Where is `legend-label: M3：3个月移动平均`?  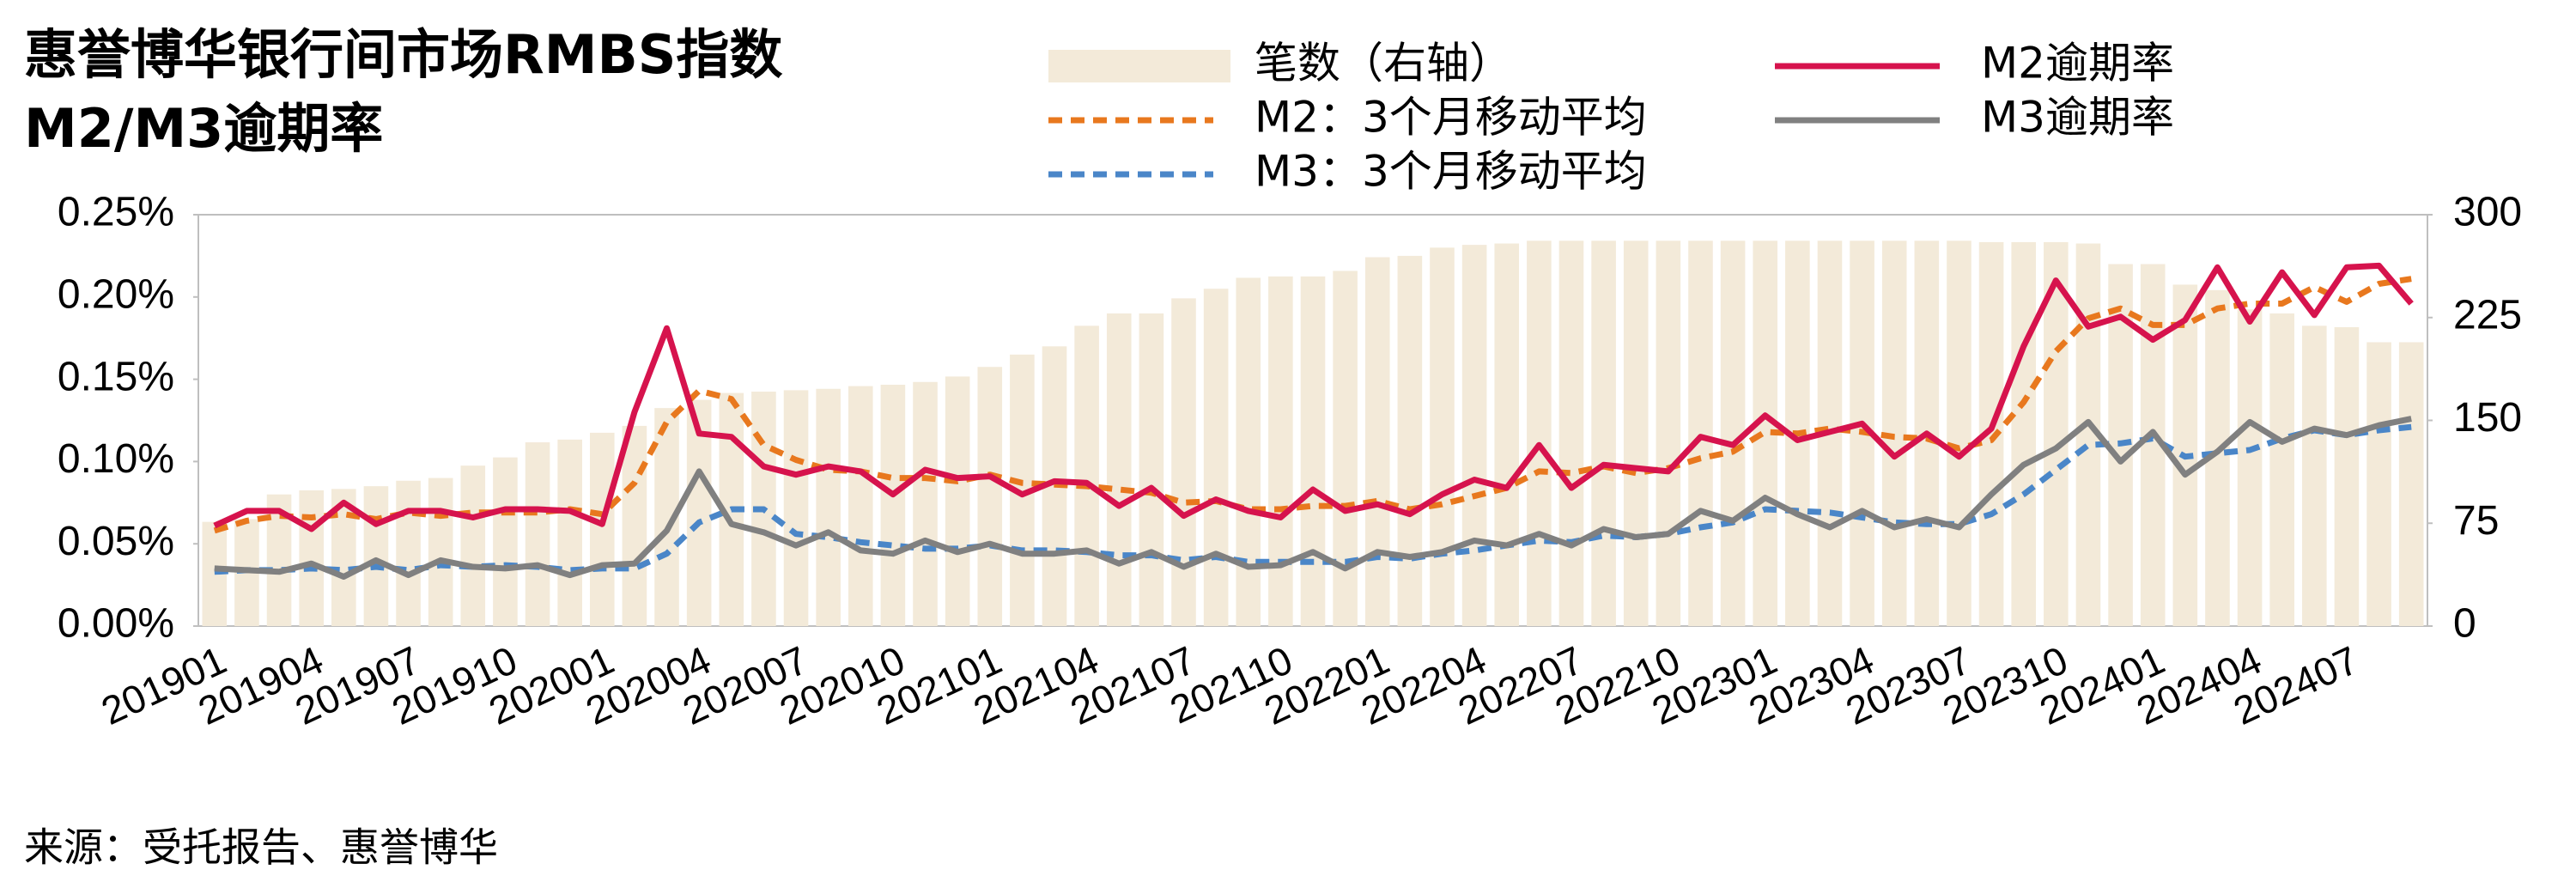
legend-label: M3：3个月移动平均 is located at coordinates (1451, 172).